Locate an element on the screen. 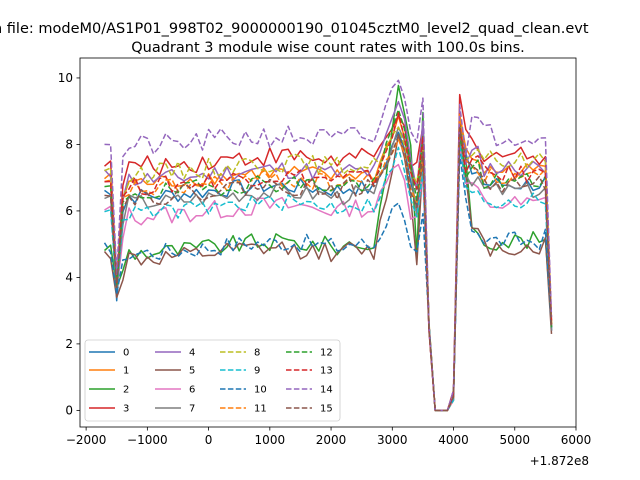 The height and width of the screenshot is (480, 640). legend-label-10: 10 is located at coordinates (260, 390).